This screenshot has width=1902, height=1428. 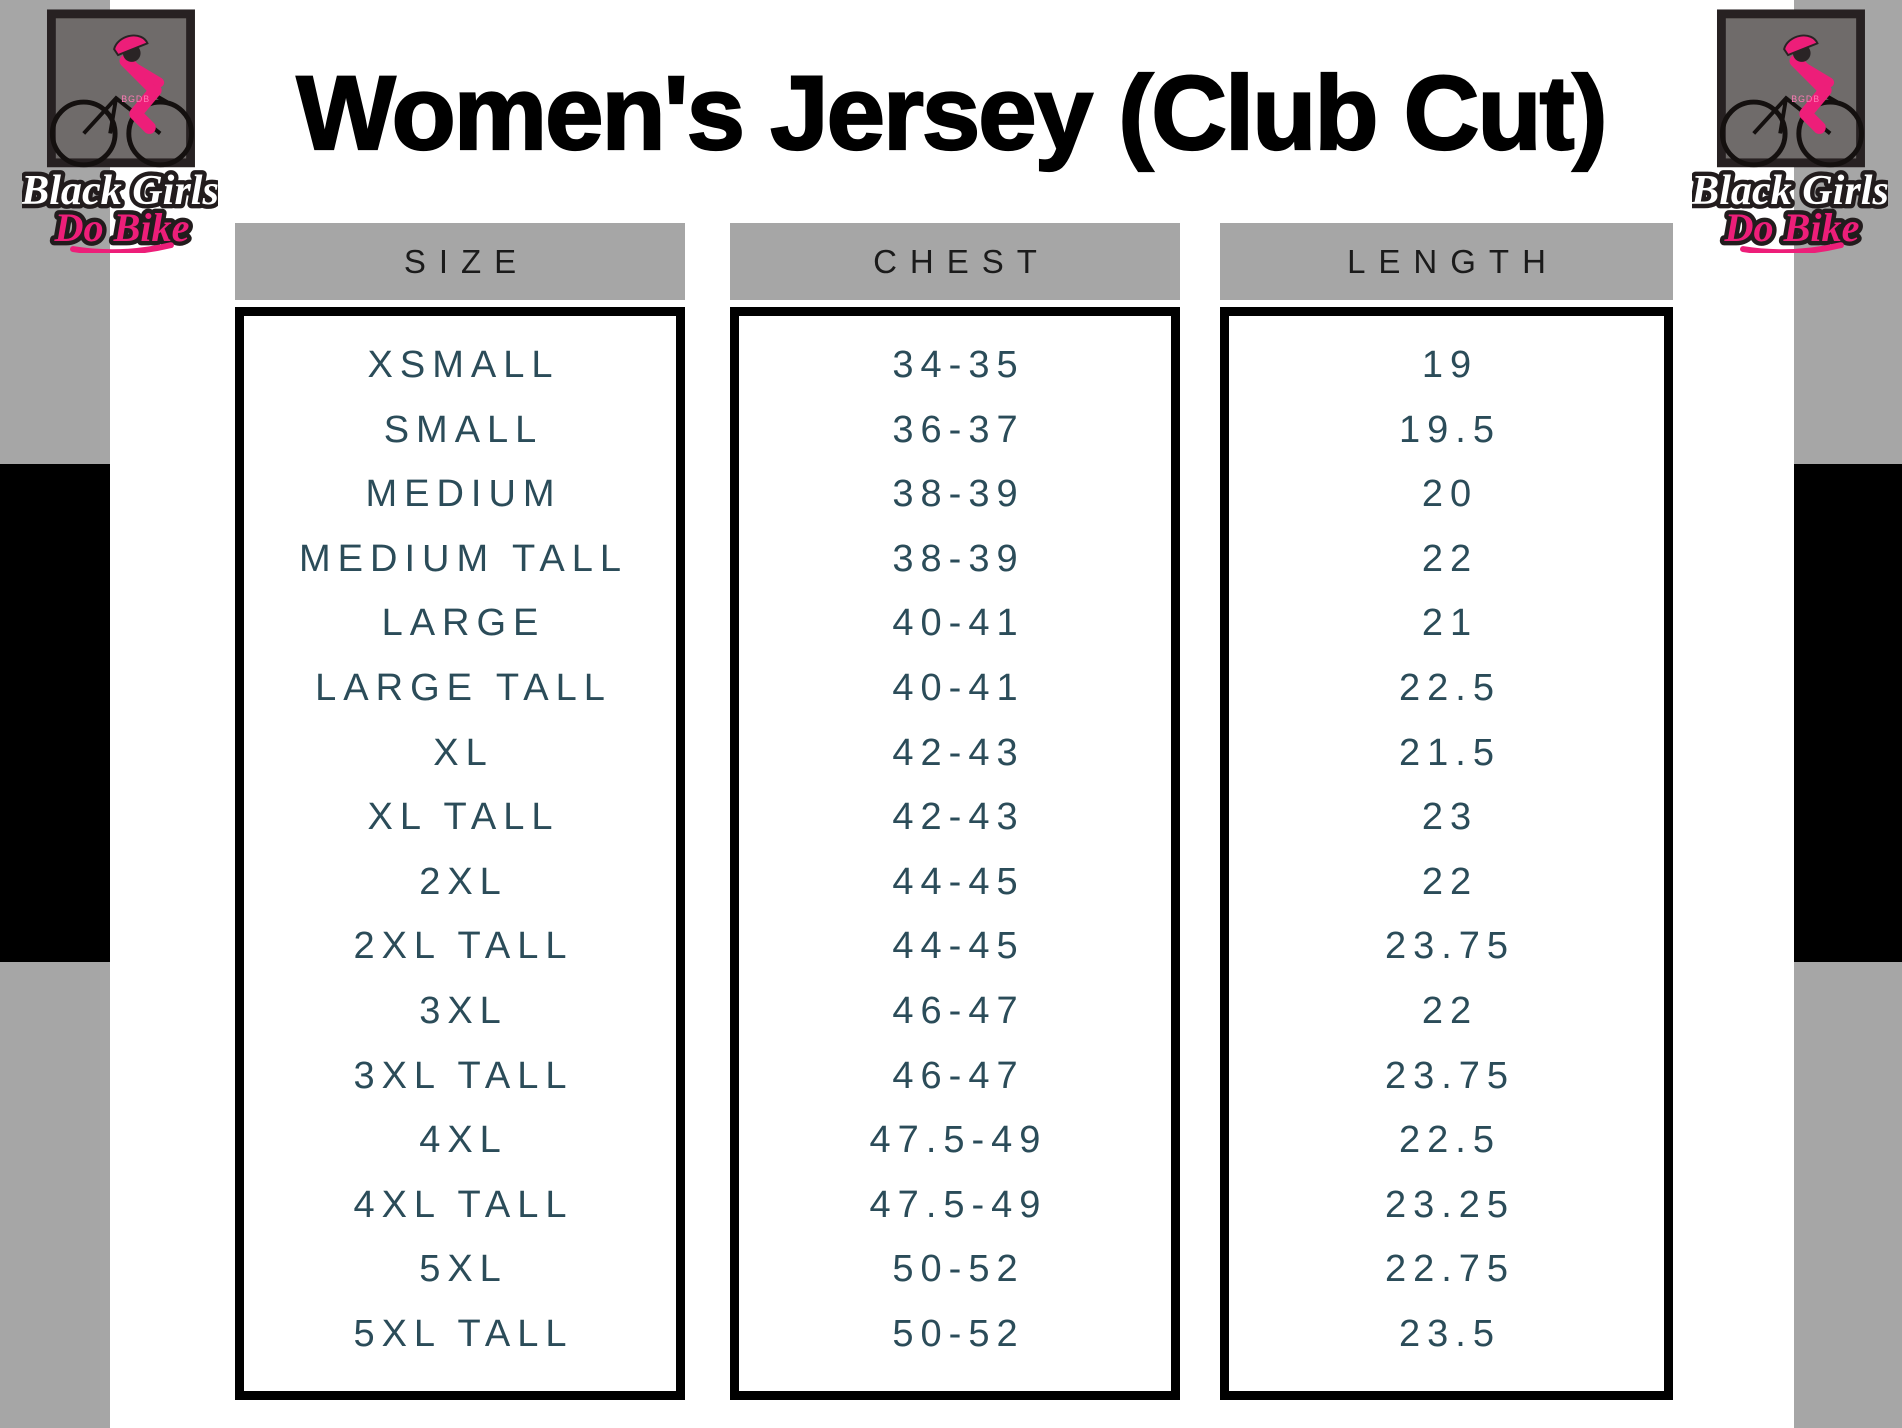 I want to click on table-cell: 19.5, so click(x=1450, y=429).